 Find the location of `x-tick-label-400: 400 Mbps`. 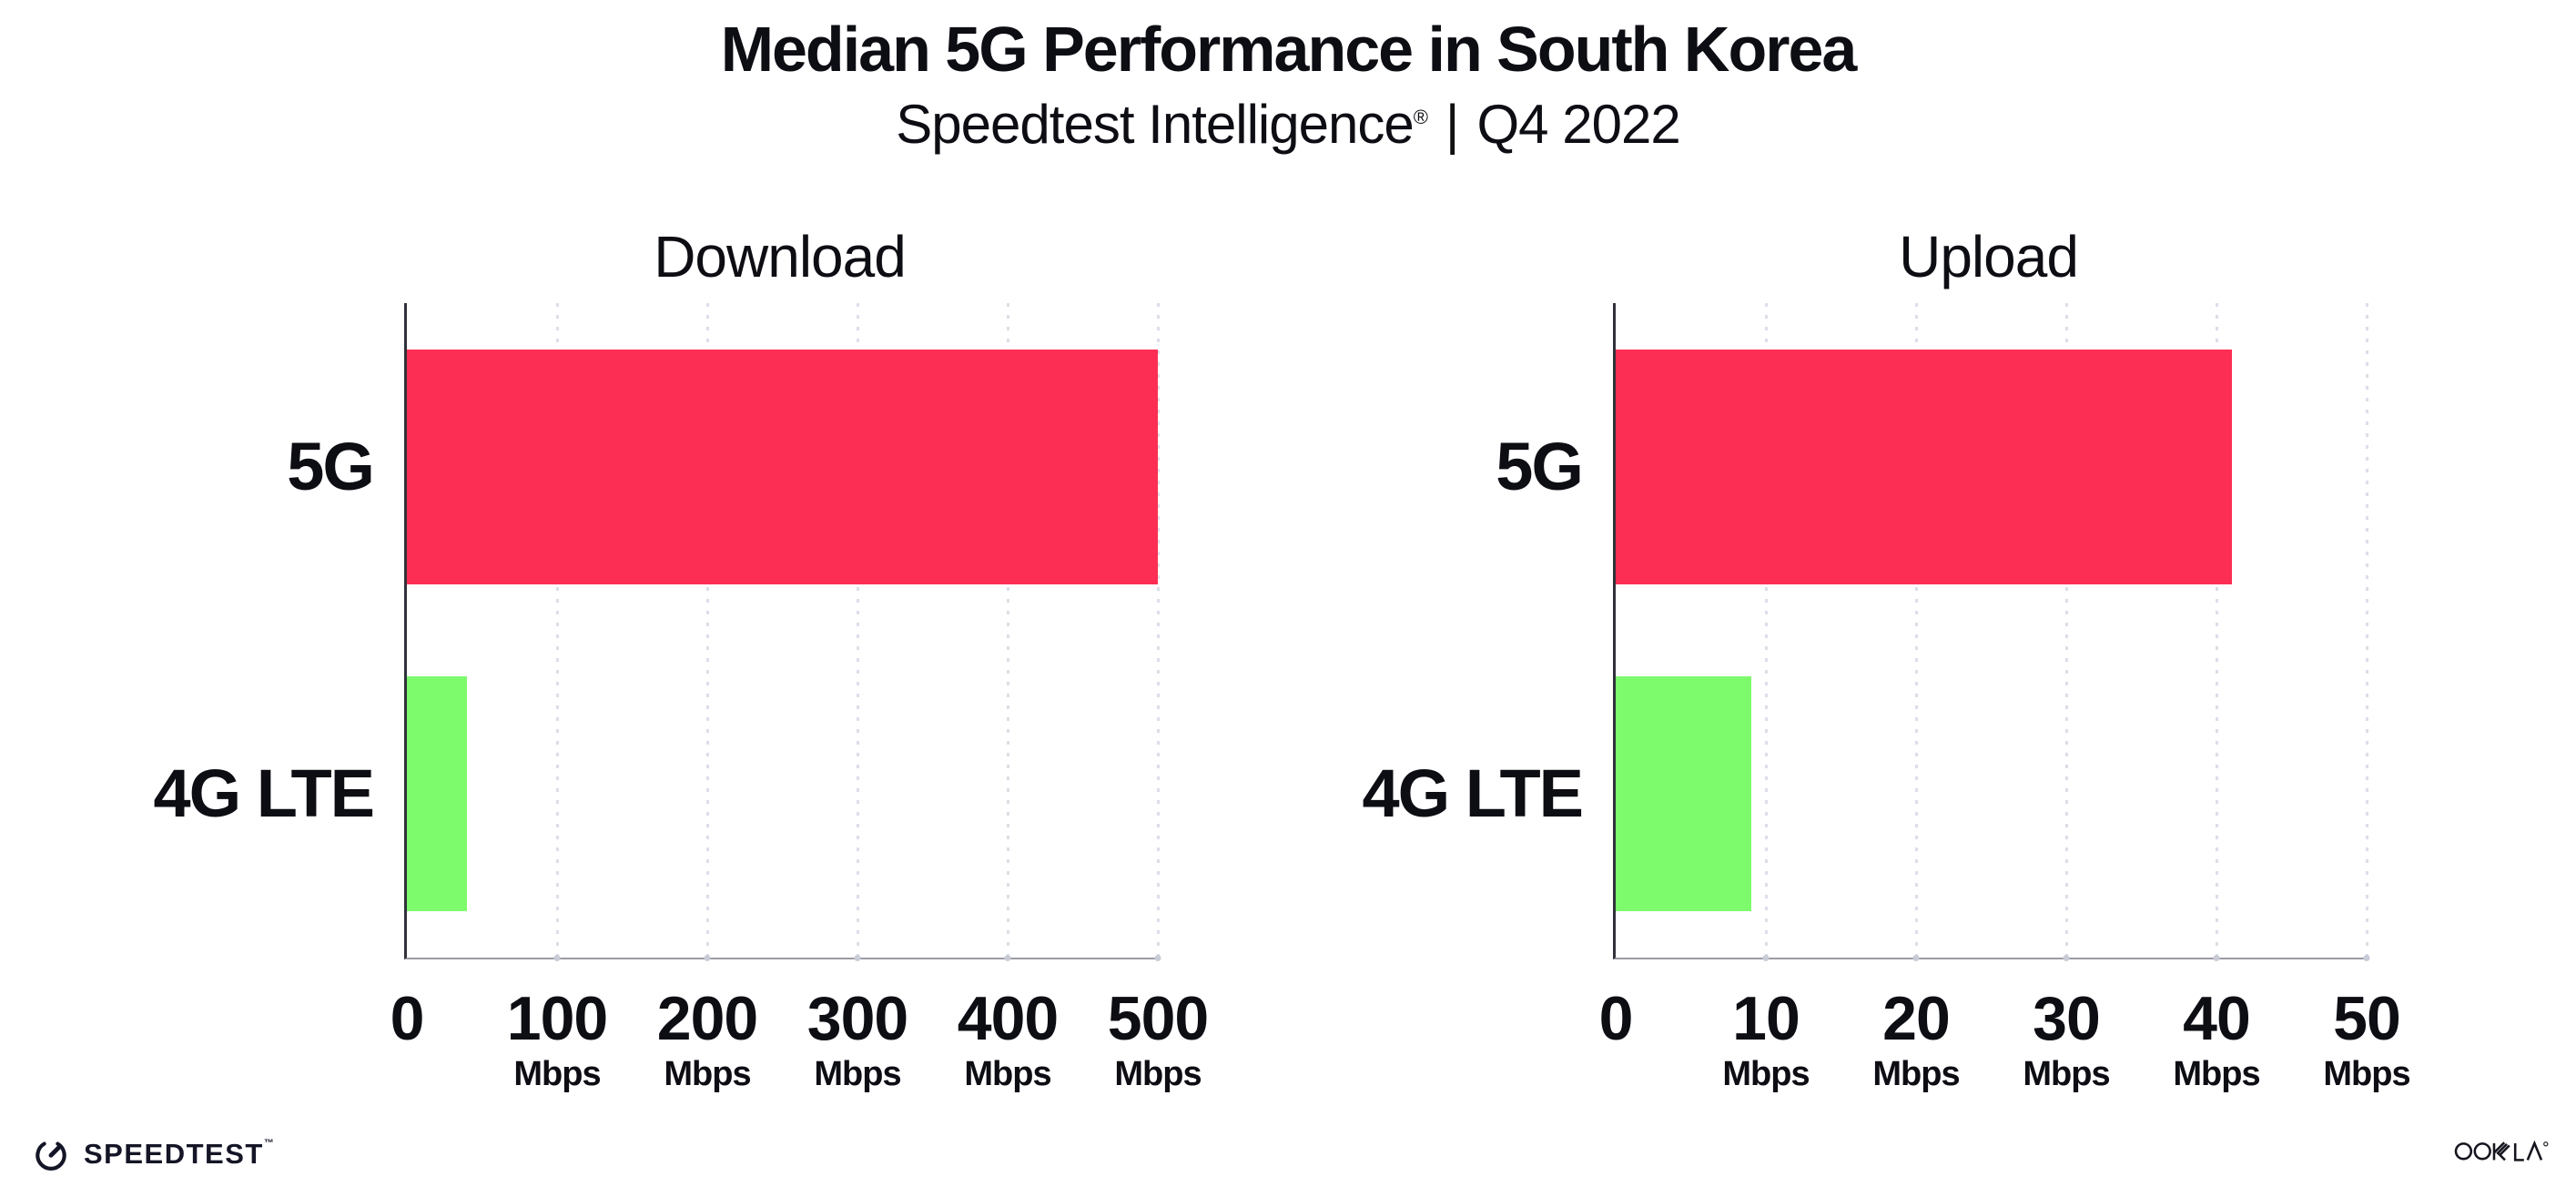

x-tick-label-400: 400 Mbps is located at coordinates (1008, 1039).